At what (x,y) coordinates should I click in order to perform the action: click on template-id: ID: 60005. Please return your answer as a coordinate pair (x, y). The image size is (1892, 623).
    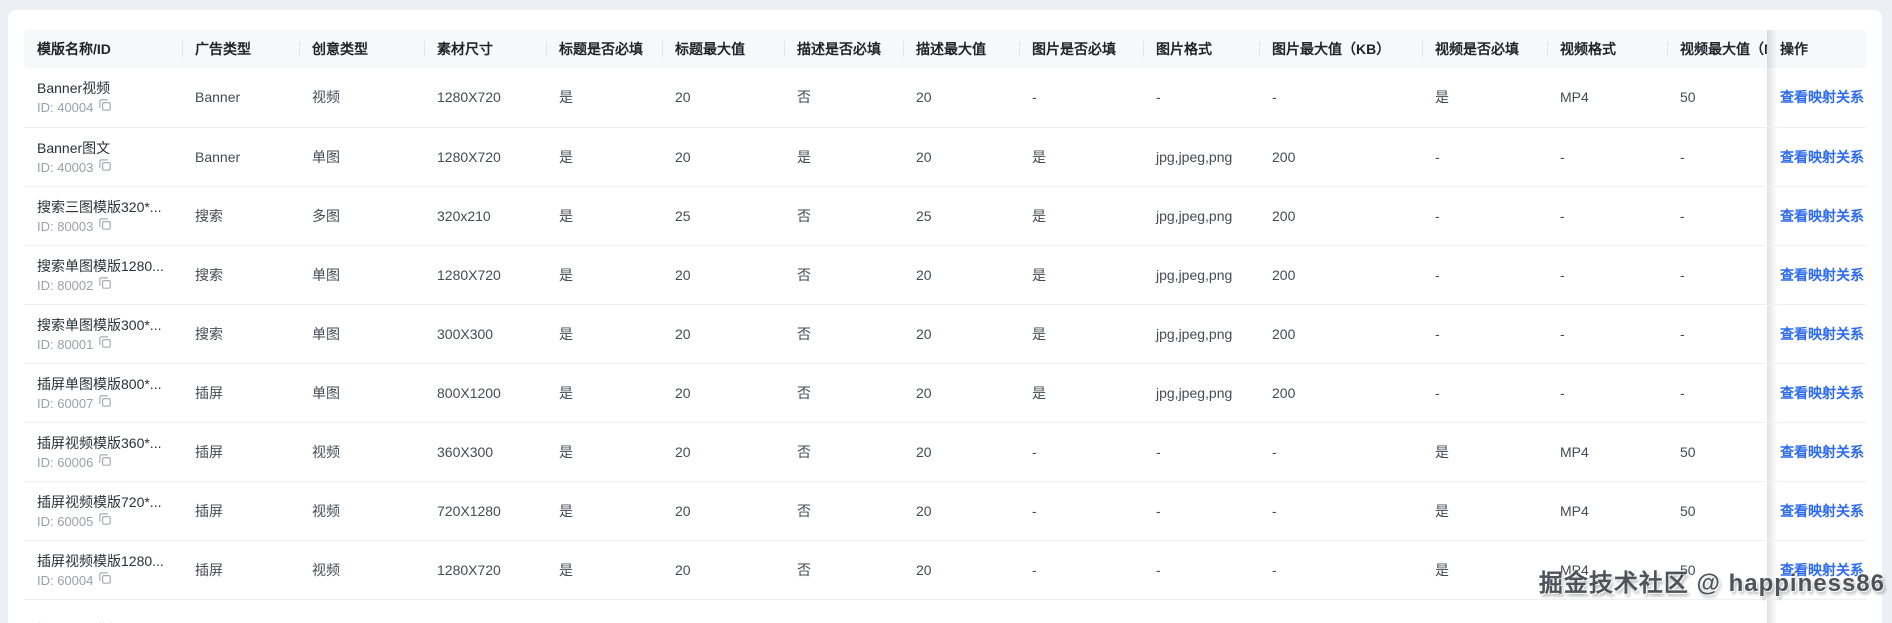
    Looking at the image, I should click on (65, 521).